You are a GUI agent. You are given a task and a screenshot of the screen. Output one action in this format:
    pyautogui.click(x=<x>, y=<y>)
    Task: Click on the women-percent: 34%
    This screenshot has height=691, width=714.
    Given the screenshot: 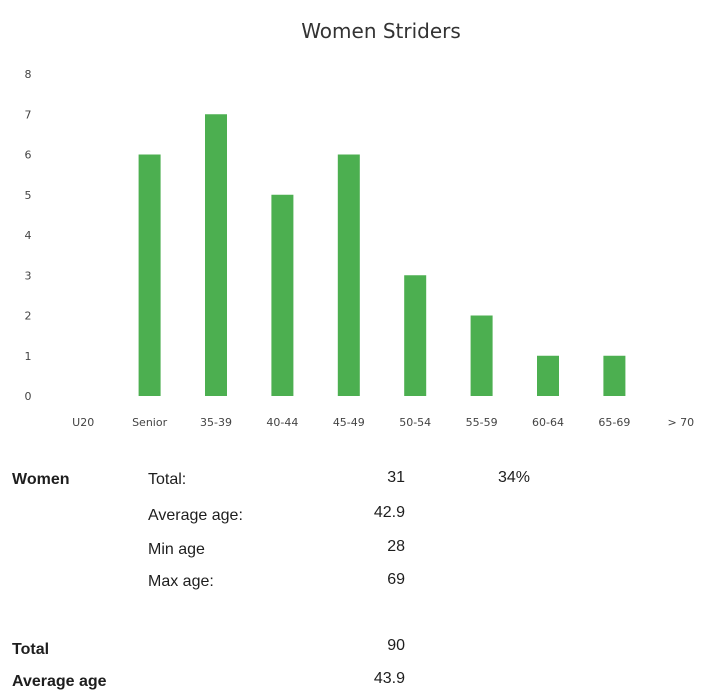 What is the action you would take?
    pyautogui.click(x=514, y=477)
    